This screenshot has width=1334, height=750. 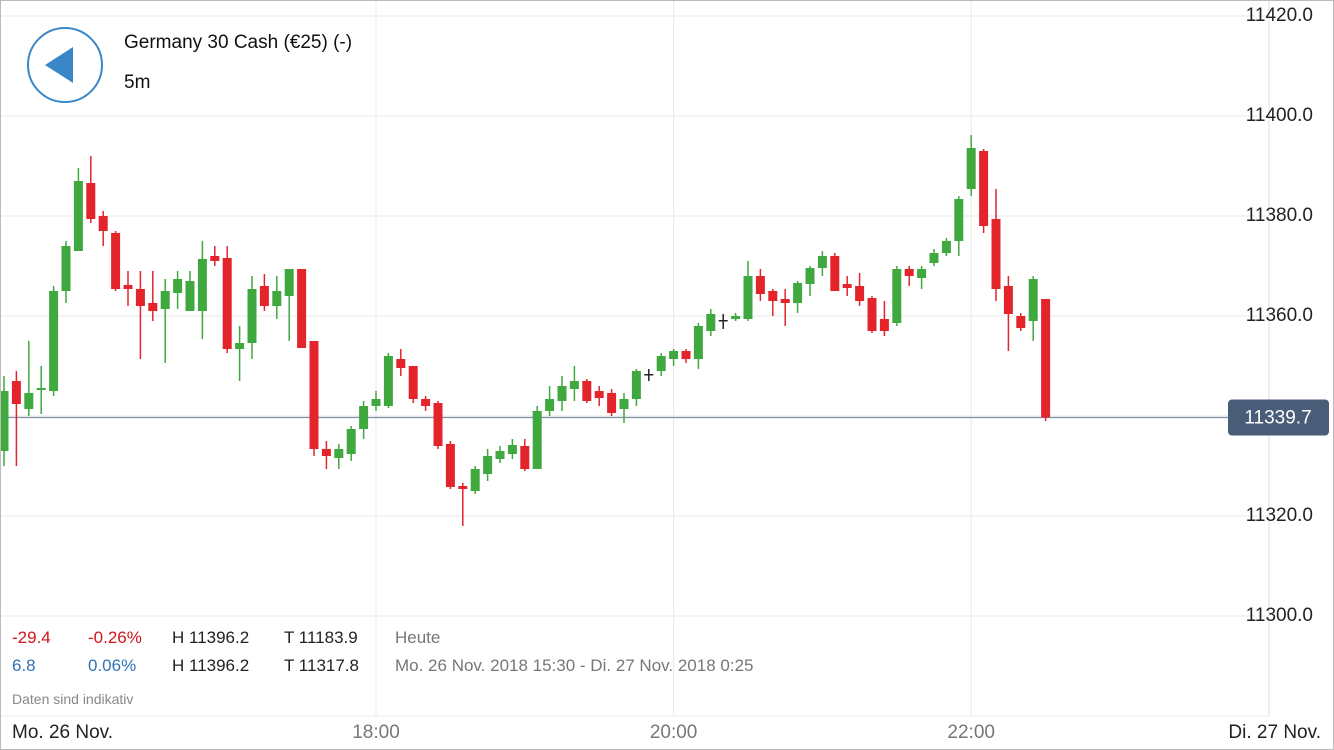 I want to click on back-button, so click(x=65, y=65).